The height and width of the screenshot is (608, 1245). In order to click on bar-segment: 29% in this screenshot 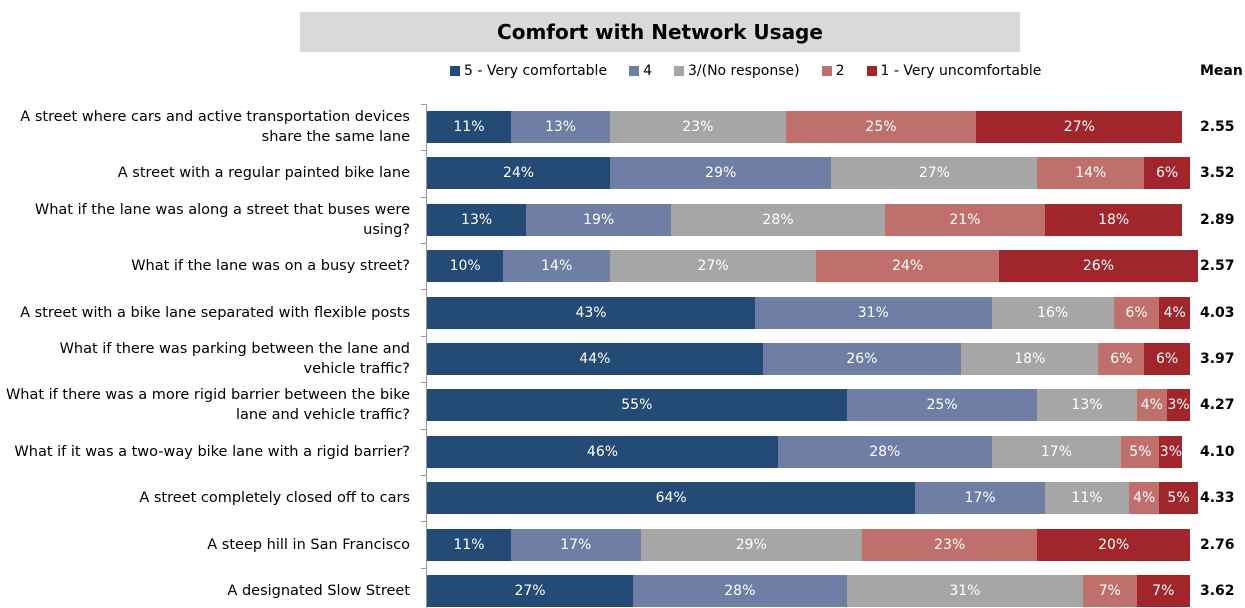, I will do `click(721, 173)`.